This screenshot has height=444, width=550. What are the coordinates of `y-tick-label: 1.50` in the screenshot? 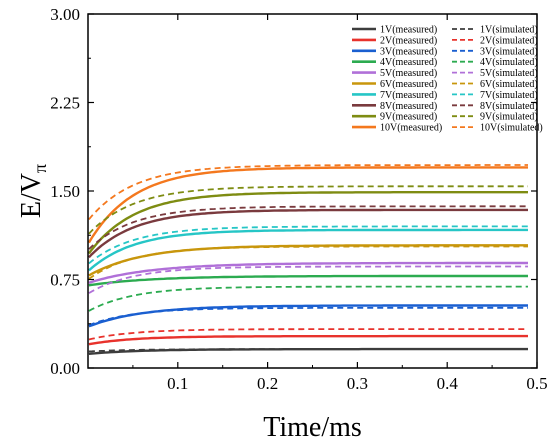 It's located at (65, 191).